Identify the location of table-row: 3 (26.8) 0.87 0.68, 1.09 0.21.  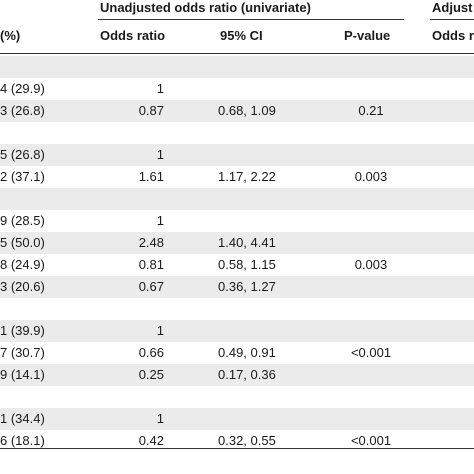
(237, 111).